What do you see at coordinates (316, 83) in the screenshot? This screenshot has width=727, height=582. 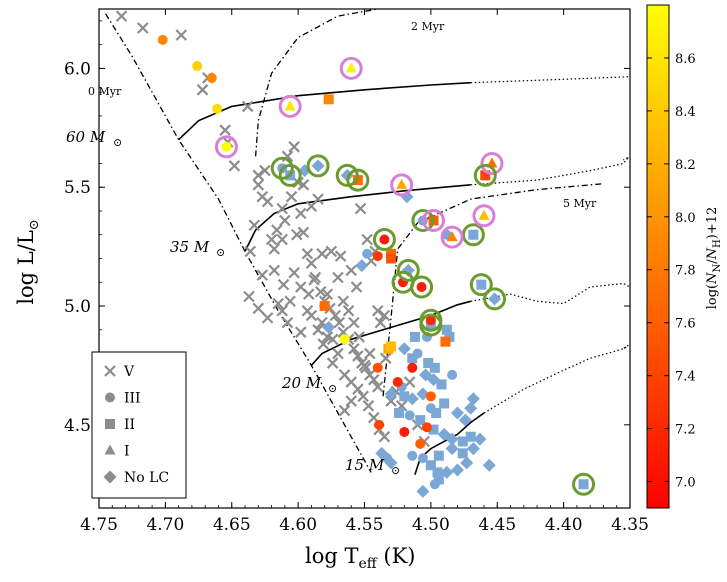 I see `isochrone-line` at bounding box center [316, 83].